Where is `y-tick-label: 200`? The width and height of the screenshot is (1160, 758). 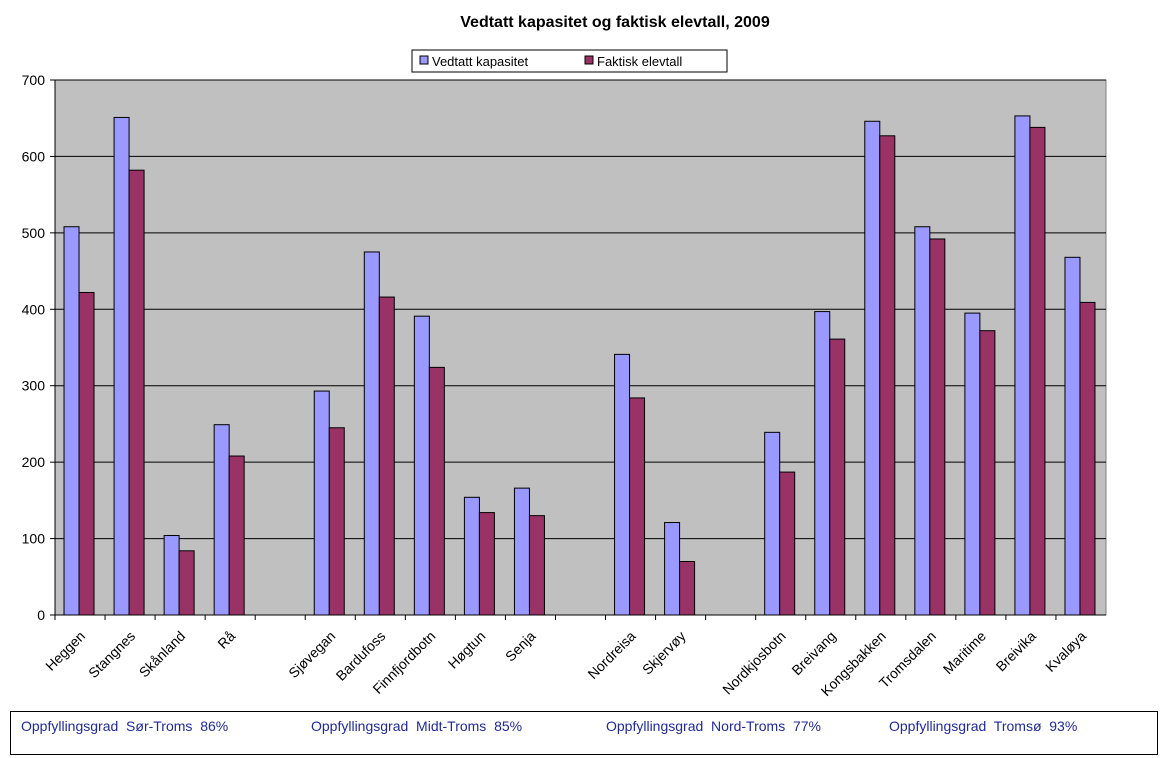
y-tick-label: 200 is located at coordinates (34, 462).